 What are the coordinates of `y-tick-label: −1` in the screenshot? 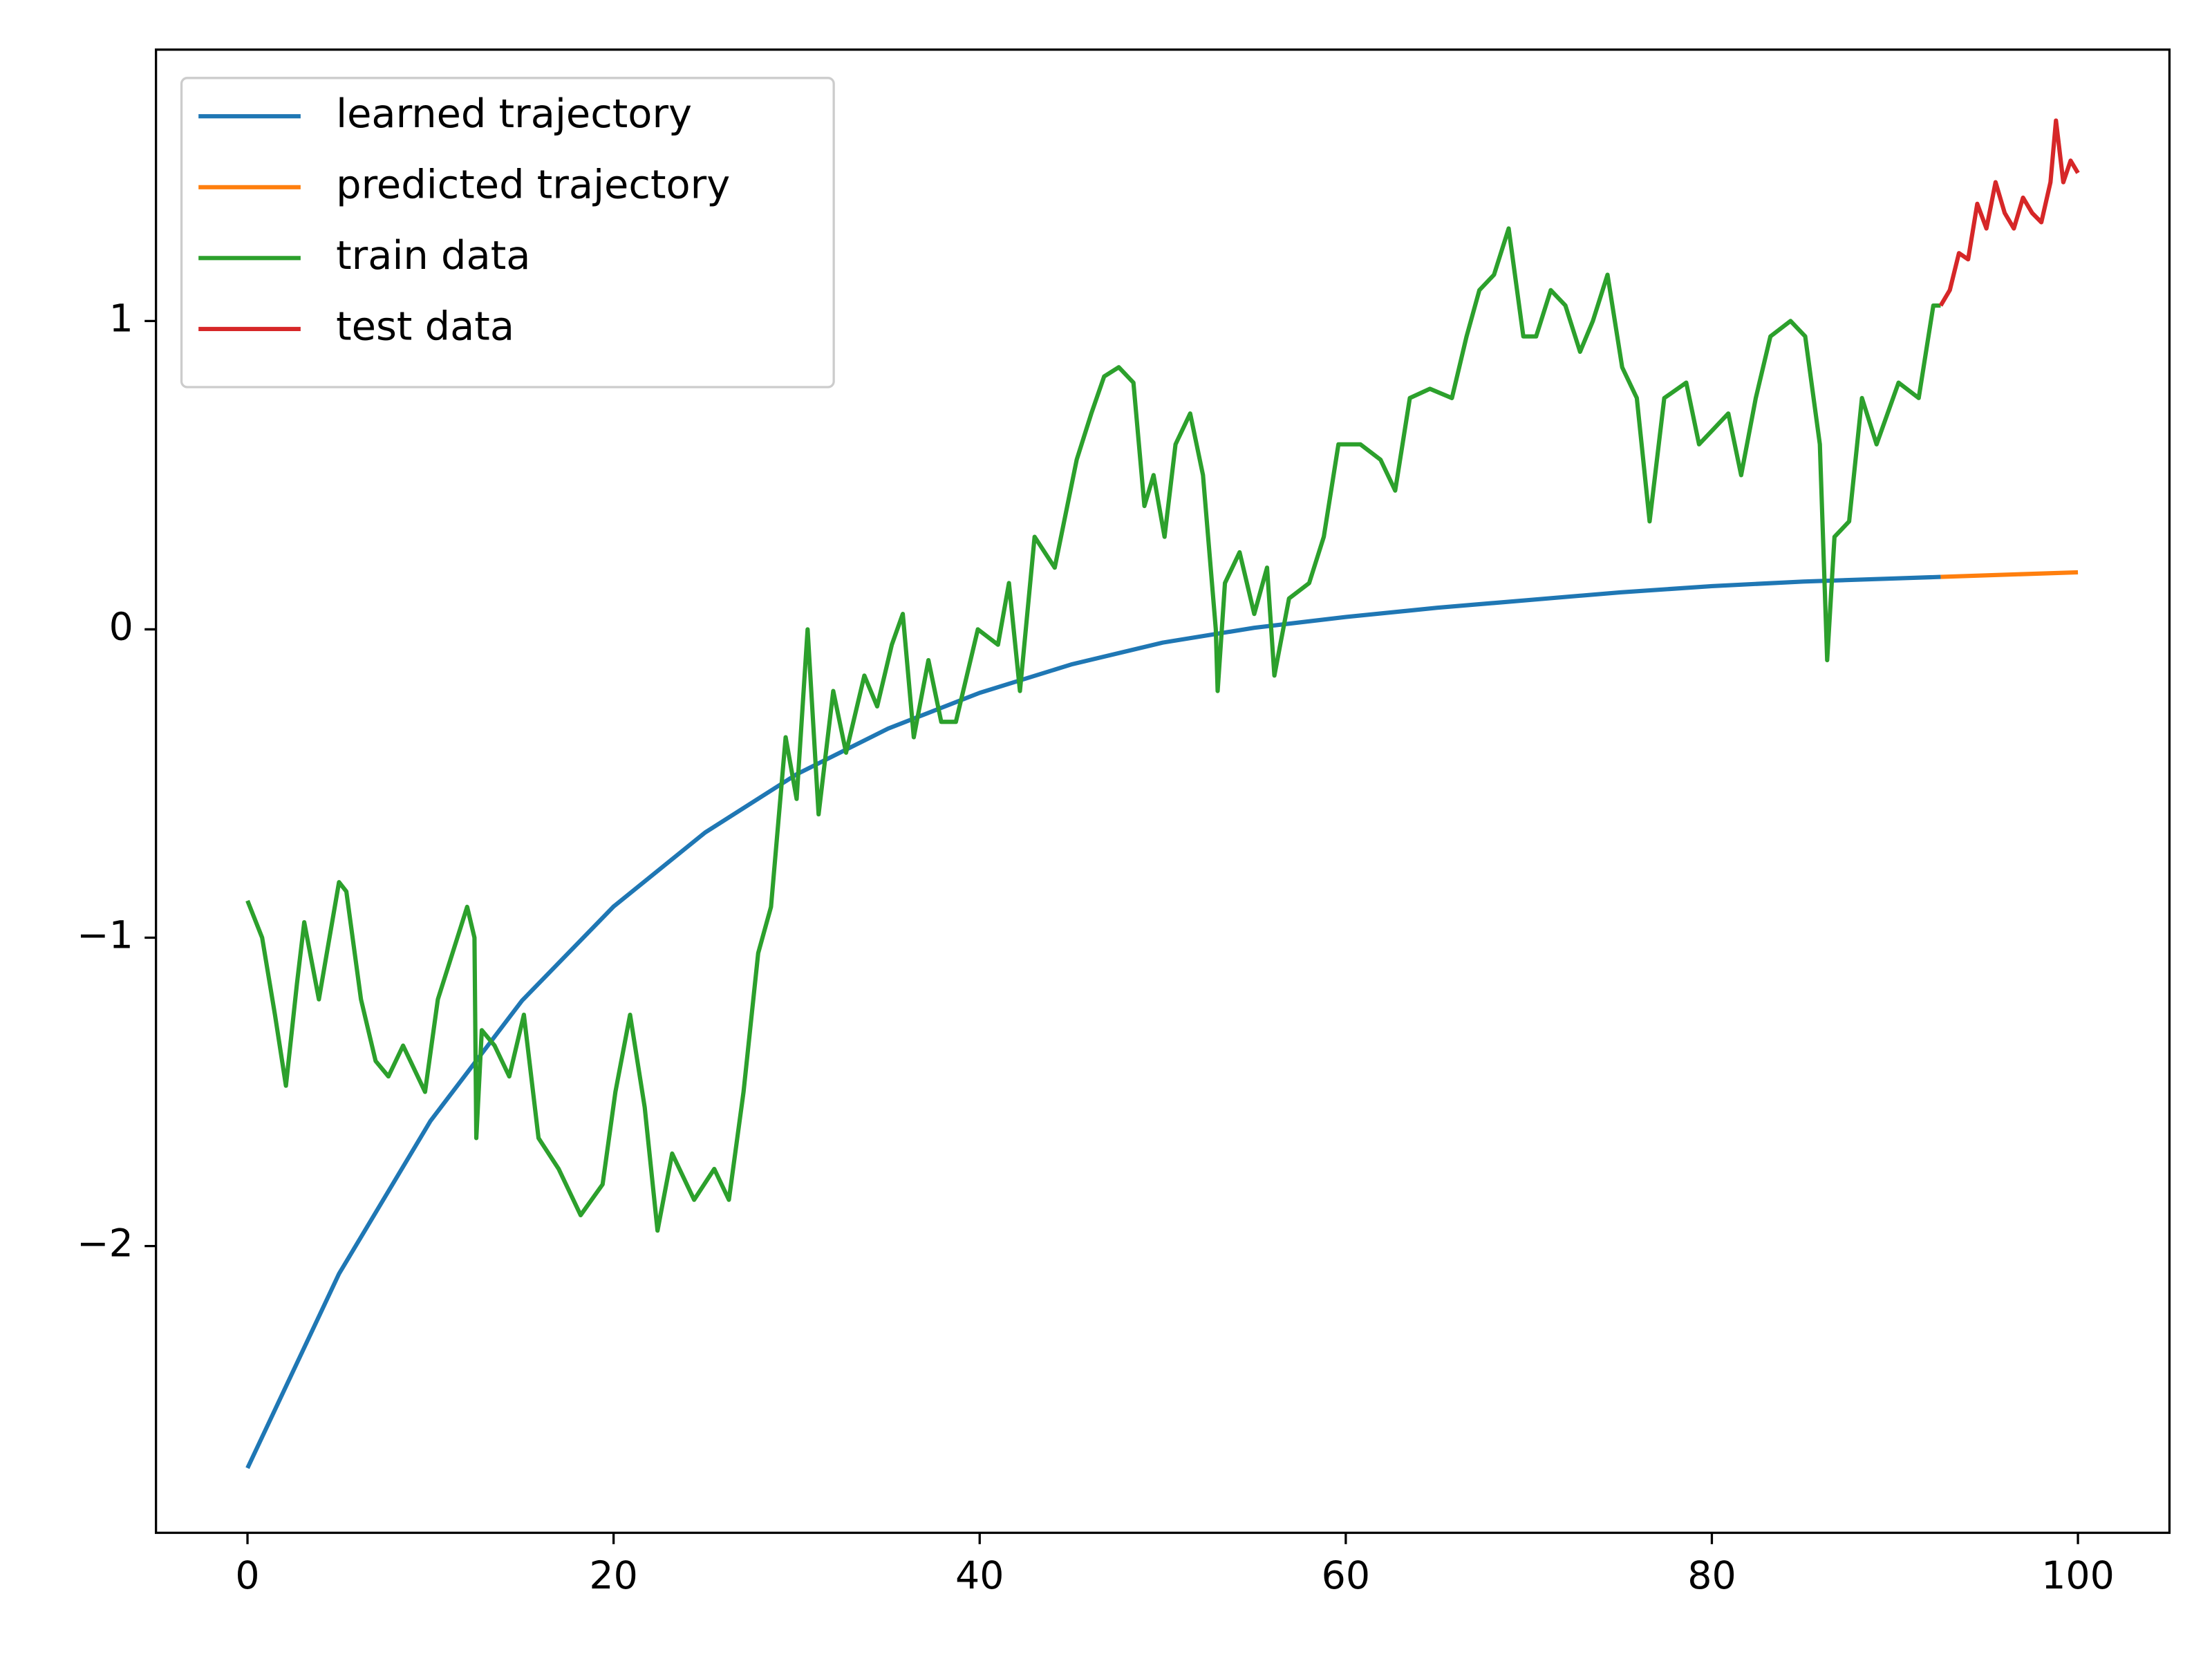 It's located at (105, 936).